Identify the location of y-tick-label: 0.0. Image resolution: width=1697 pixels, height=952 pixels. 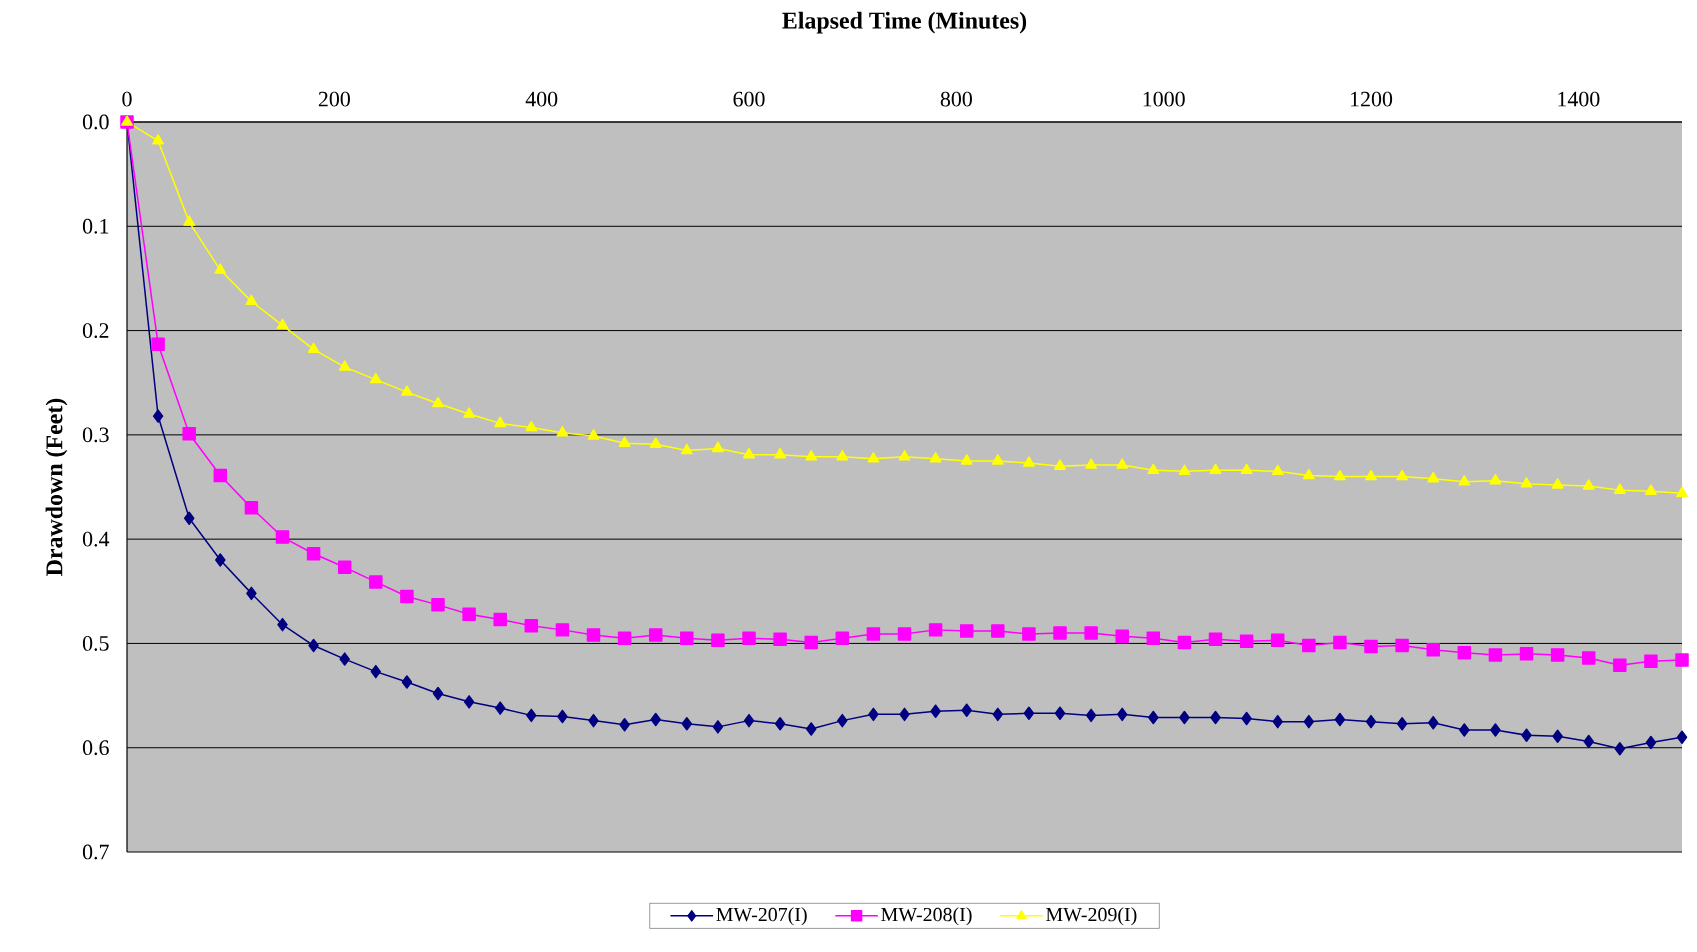
(95, 122).